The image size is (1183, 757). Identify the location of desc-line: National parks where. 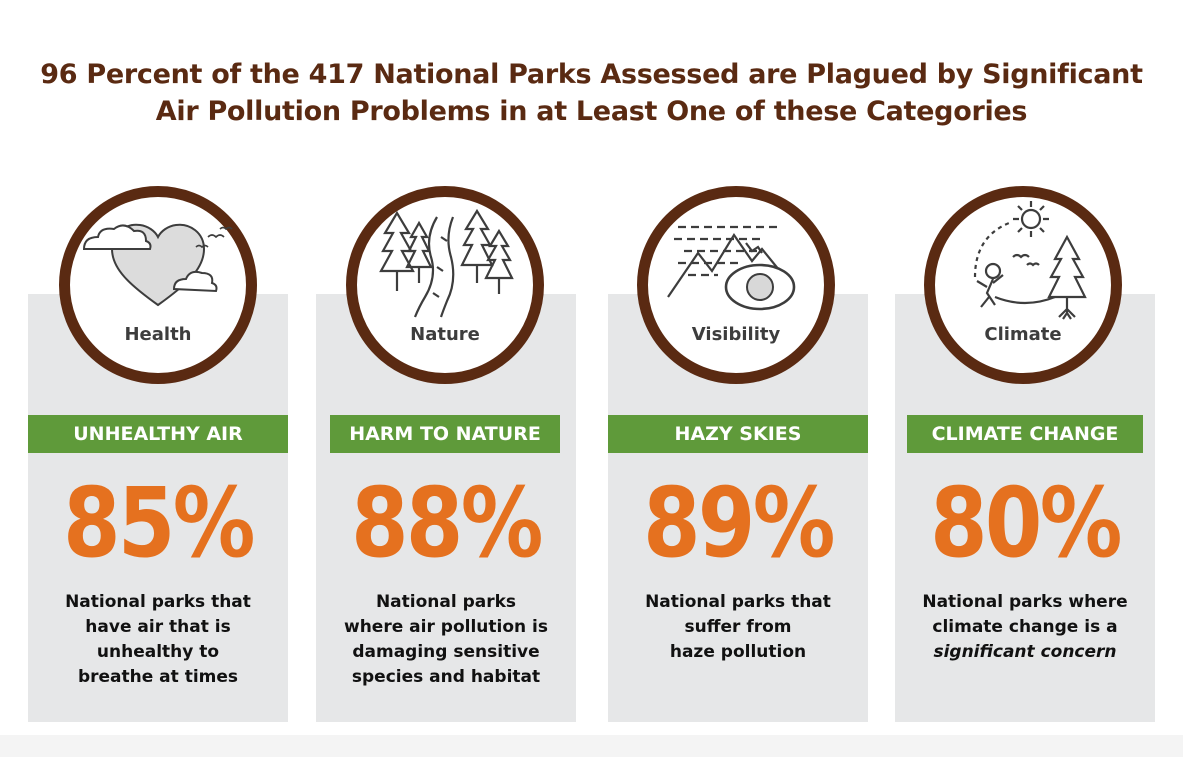
(1025, 602).